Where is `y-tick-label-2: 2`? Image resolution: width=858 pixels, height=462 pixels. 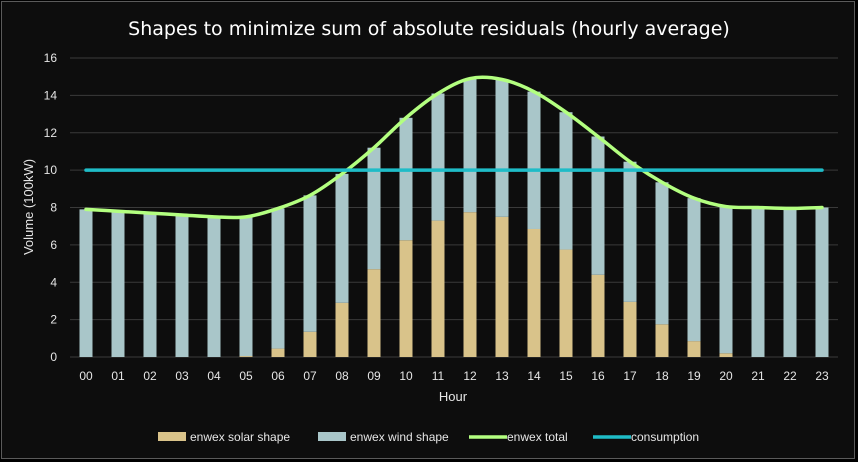
y-tick-label-2: 2 is located at coordinates (53, 320).